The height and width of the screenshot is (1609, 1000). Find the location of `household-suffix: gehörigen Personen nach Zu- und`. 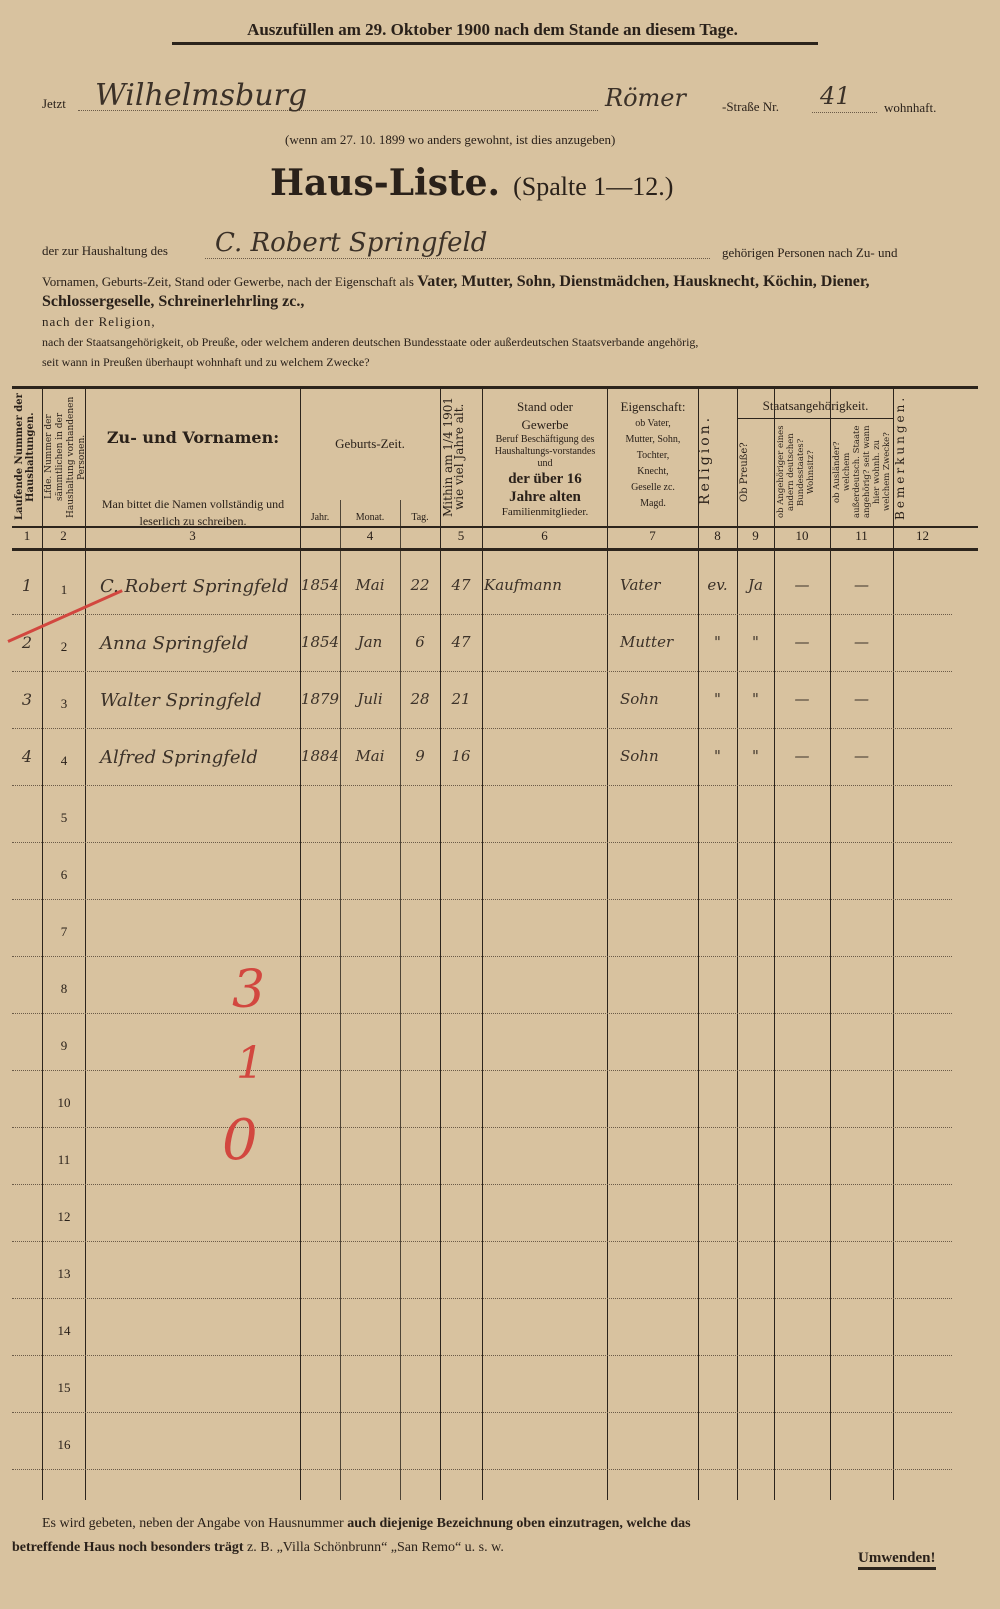

household-suffix: gehörigen Personen nach Zu- und is located at coordinates (810, 252).